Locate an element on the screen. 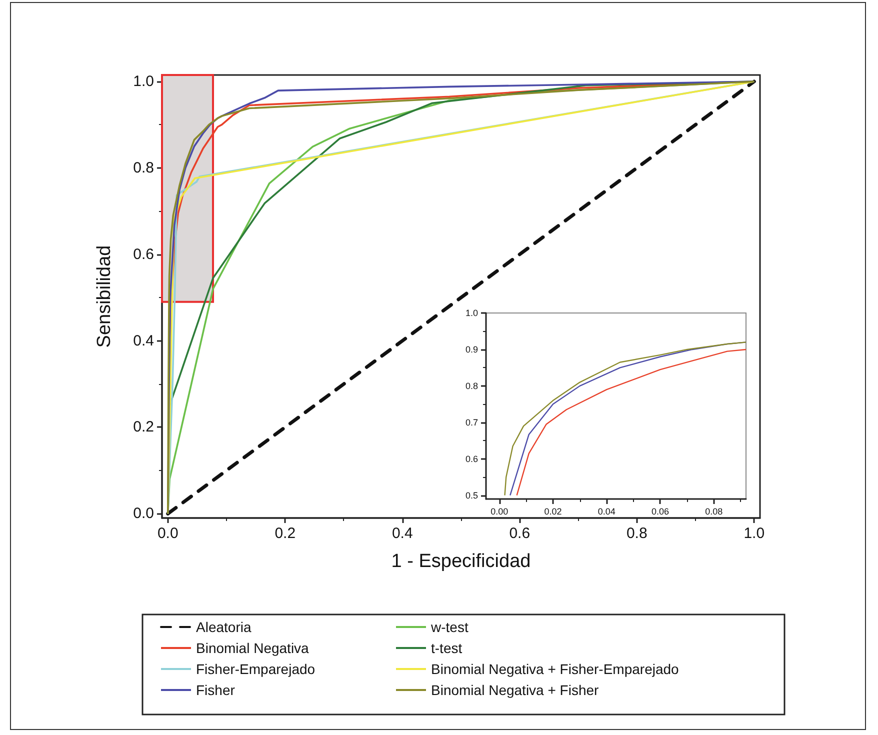 This screenshot has width=878, height=735. x-tick-label: 0.00 is located at coordinates (499, 511).